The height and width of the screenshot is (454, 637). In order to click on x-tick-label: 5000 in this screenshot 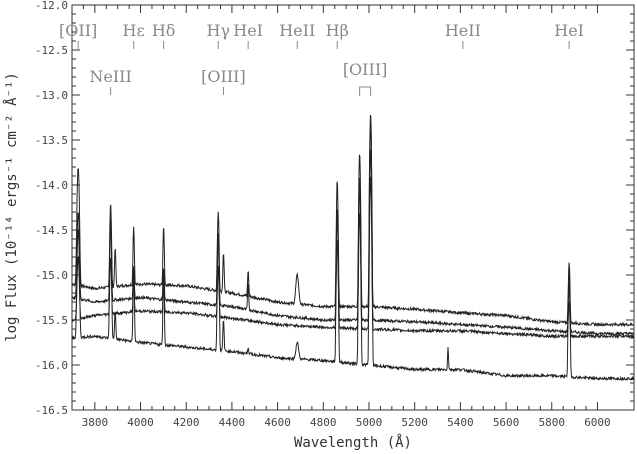, I will do `click(369, 422)`.